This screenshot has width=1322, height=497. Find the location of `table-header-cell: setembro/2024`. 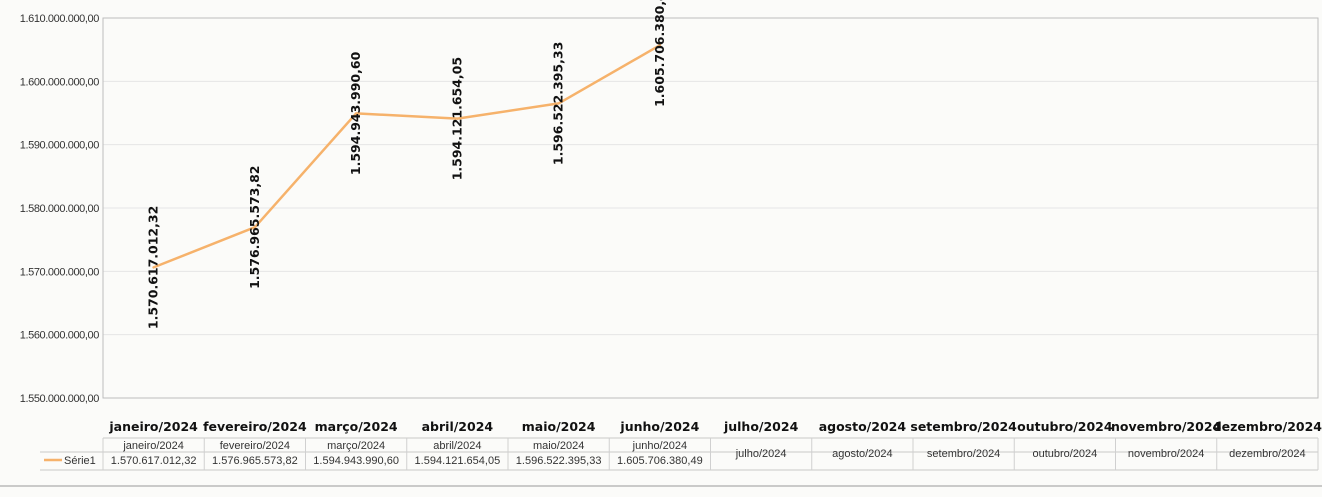

table-header-cell: setembro/2024 is located at coordinates (963, 454).